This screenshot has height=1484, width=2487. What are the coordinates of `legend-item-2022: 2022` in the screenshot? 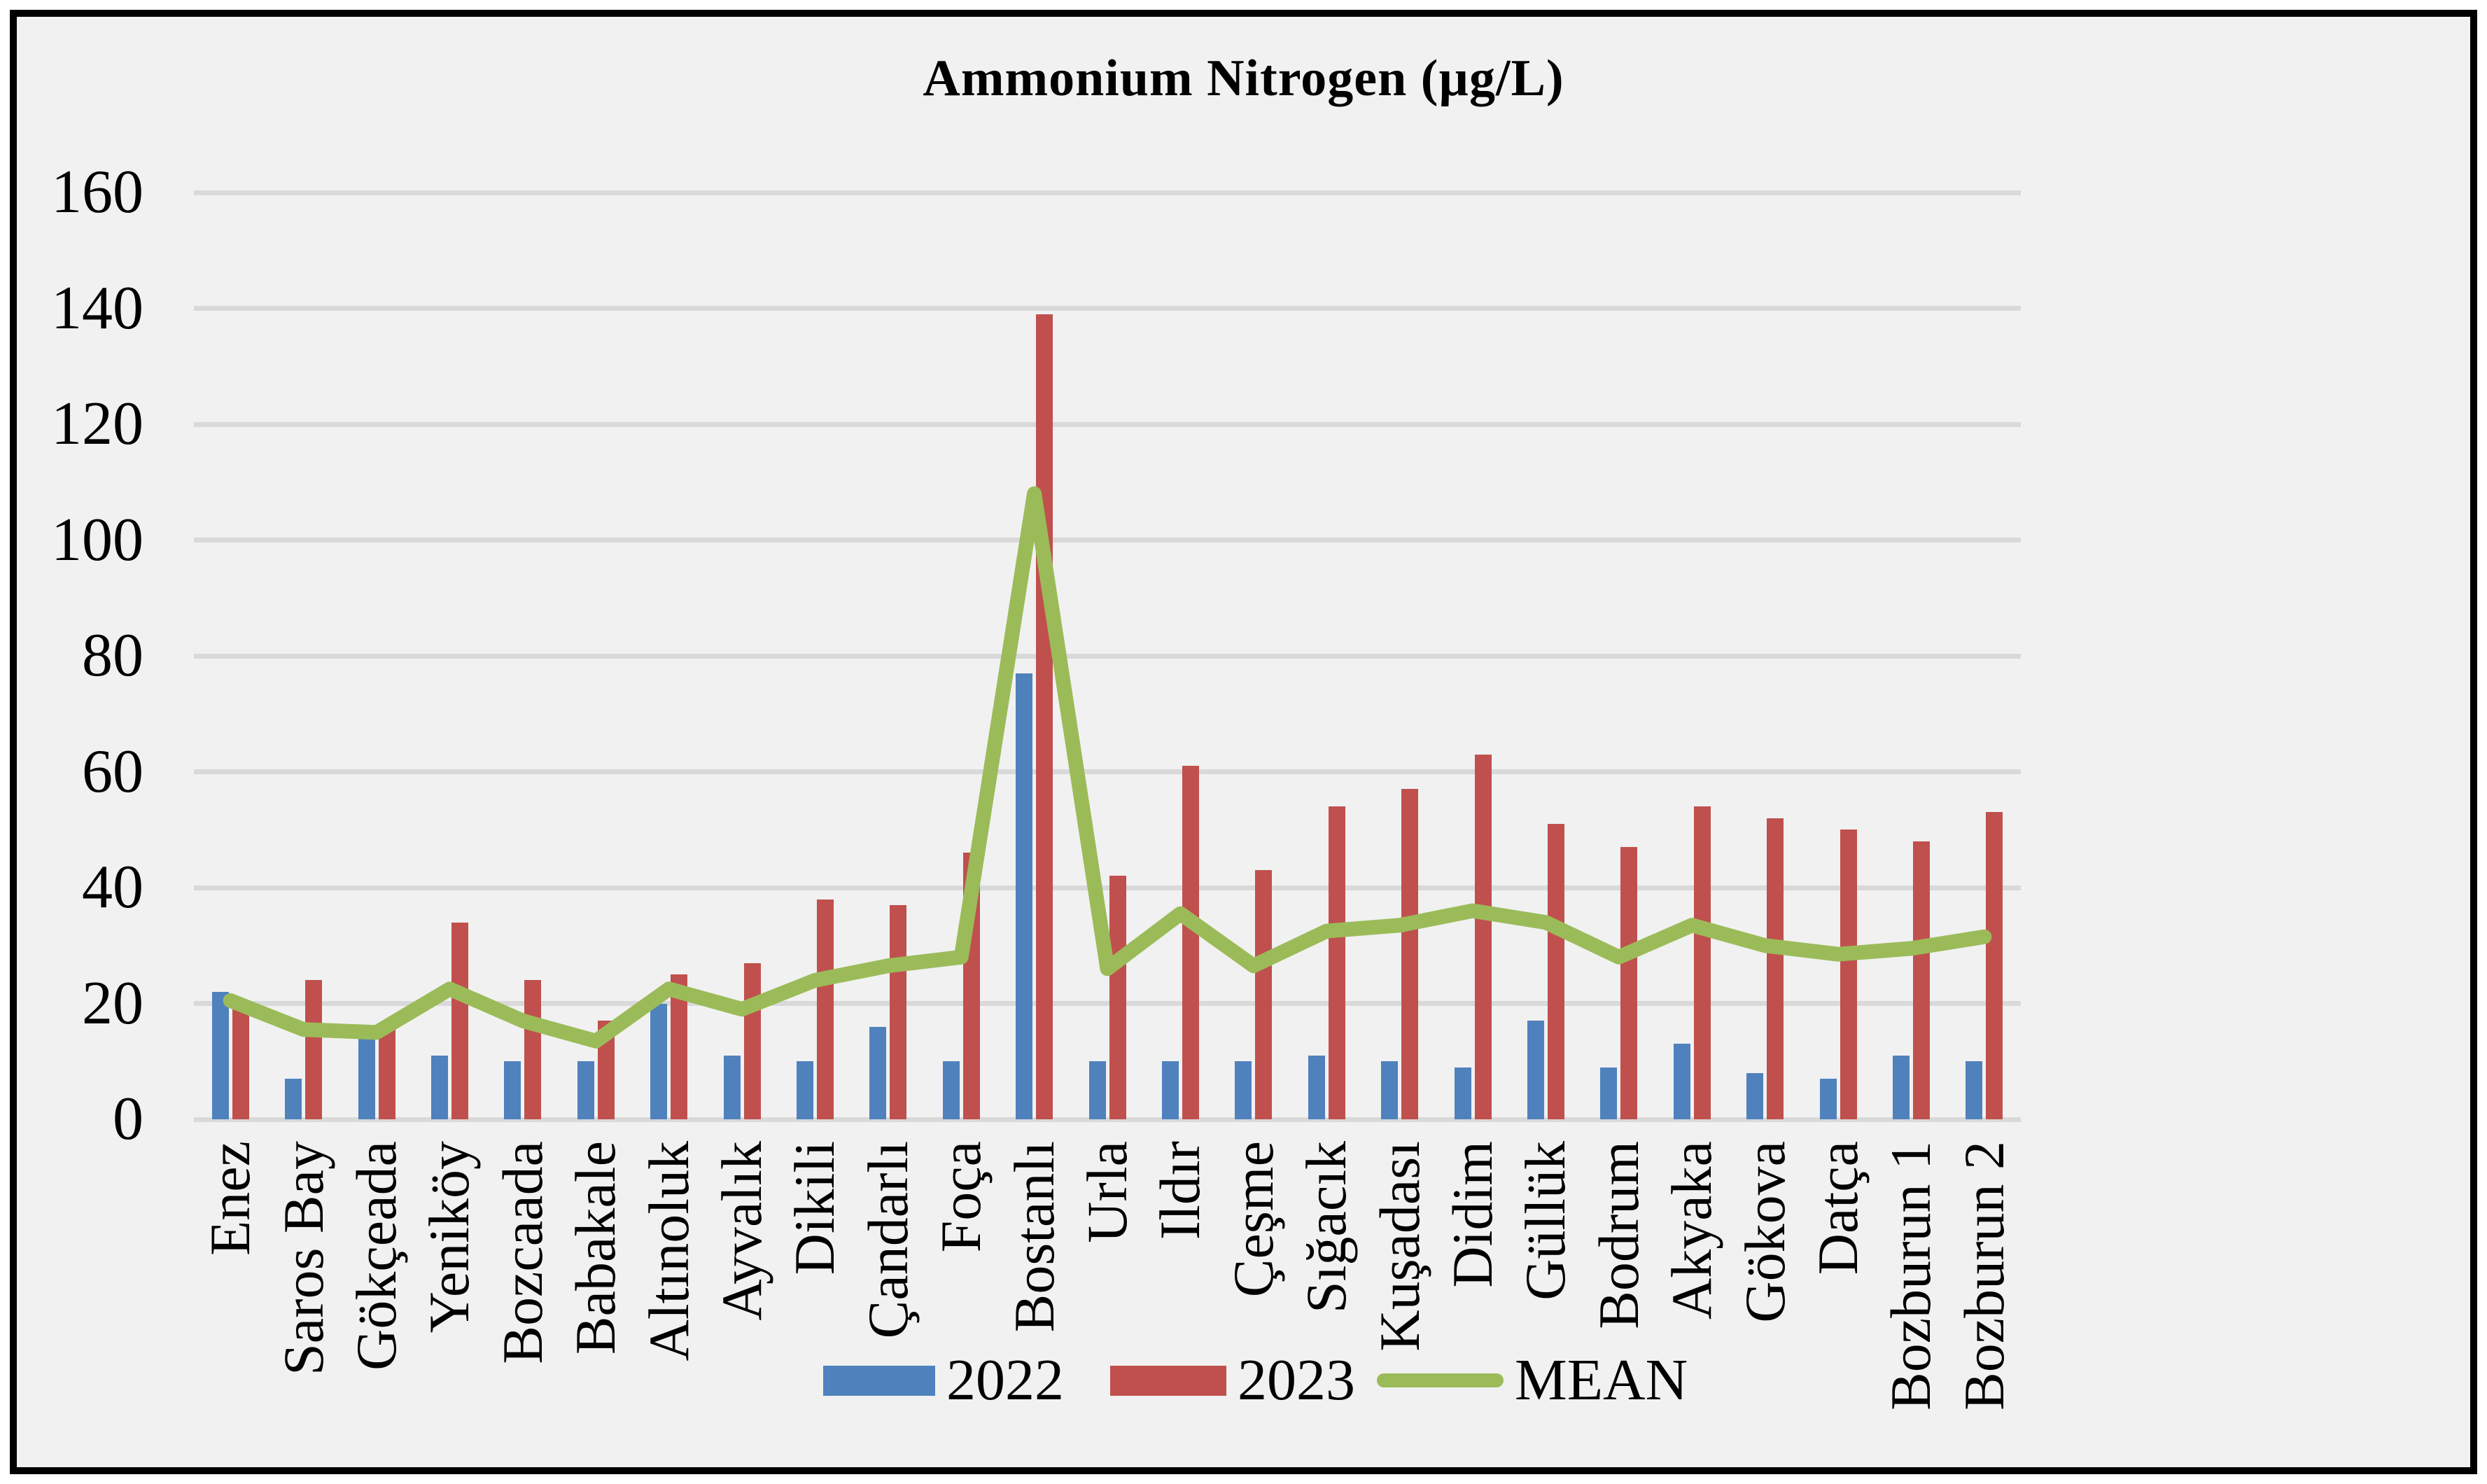 It's located at (943, 1380).